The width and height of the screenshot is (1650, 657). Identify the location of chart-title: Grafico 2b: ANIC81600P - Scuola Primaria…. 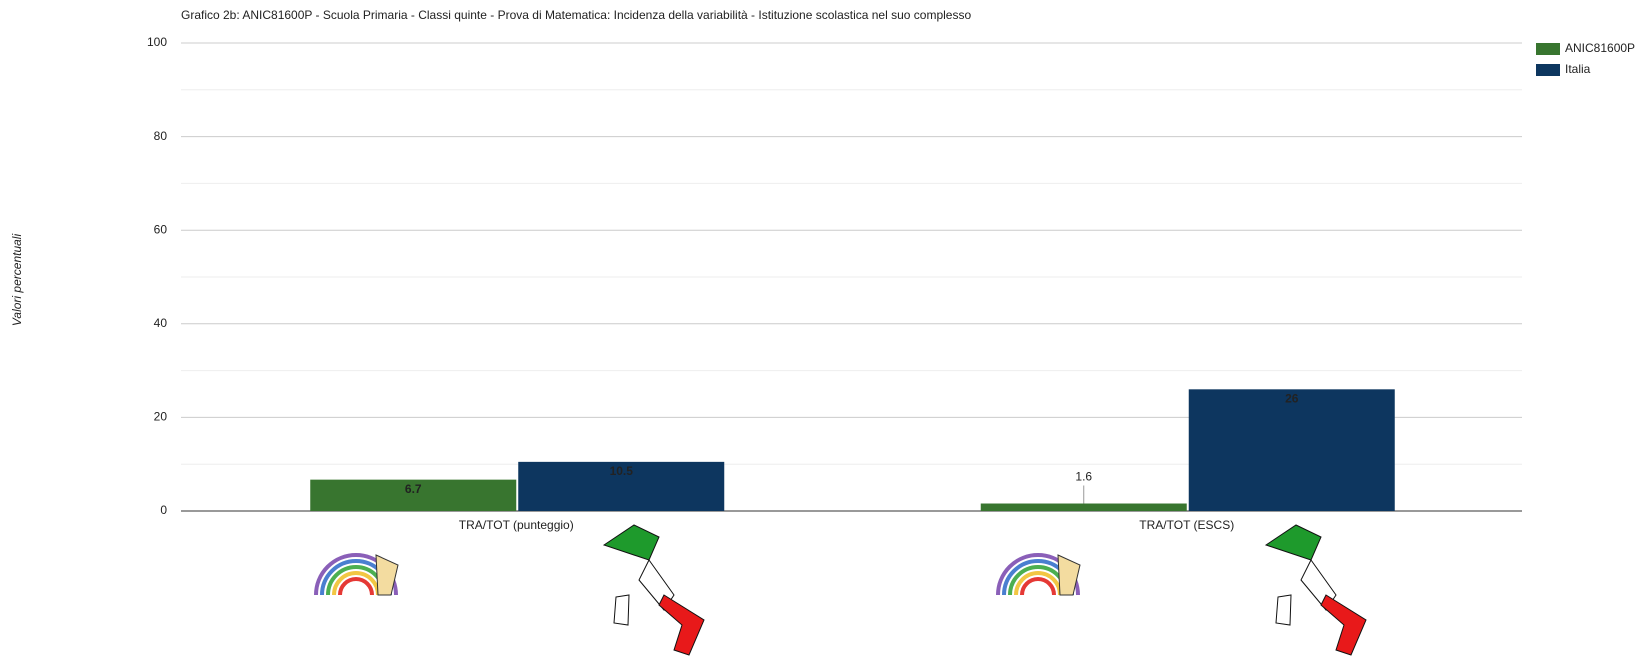
(576, 15).